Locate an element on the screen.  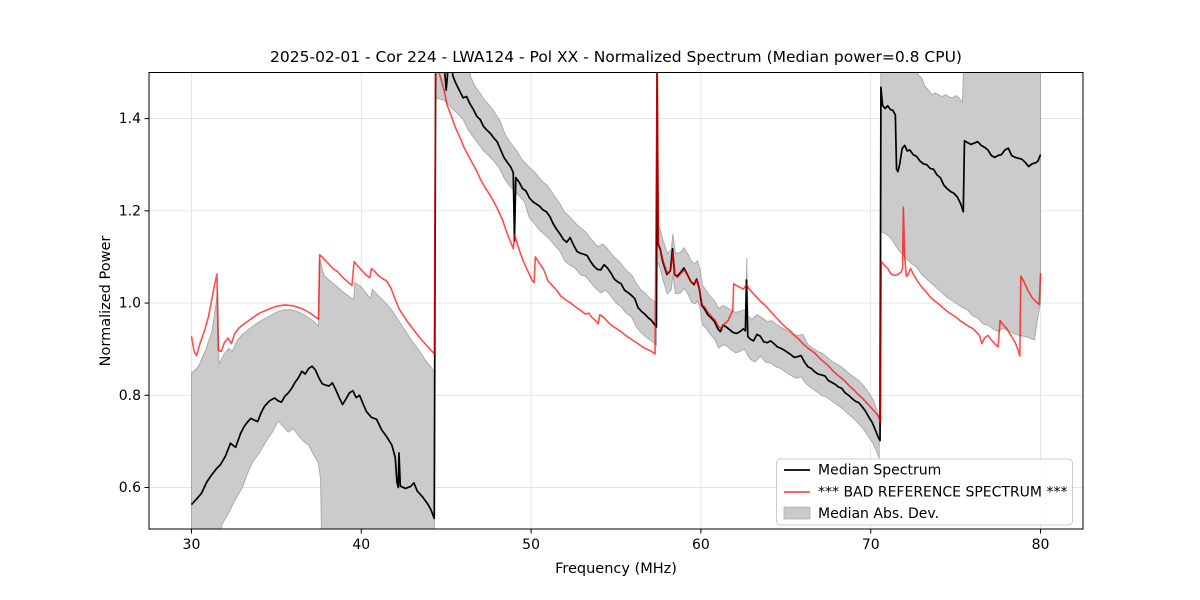
legend-box is located at coordinates (924, 492).